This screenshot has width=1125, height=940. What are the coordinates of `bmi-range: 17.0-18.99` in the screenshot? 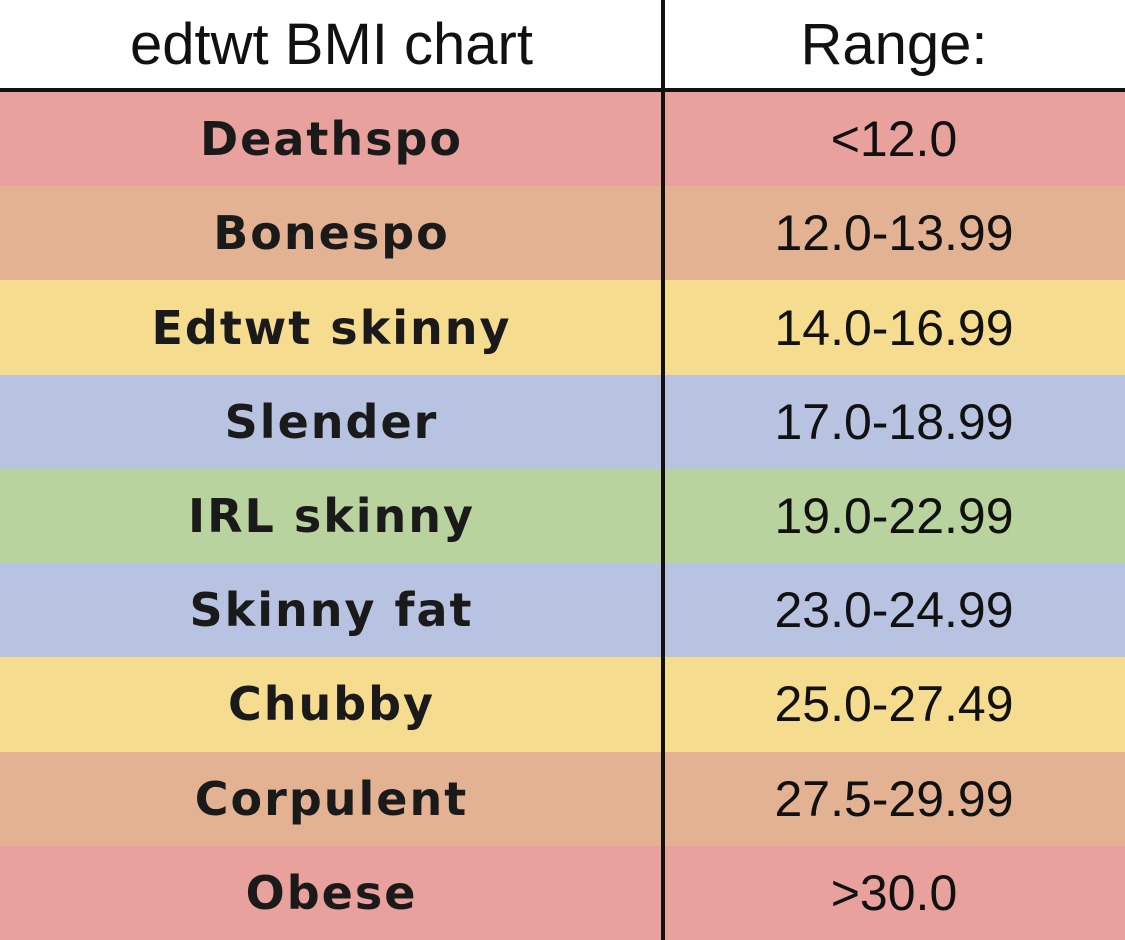 It's located at (894, 421).